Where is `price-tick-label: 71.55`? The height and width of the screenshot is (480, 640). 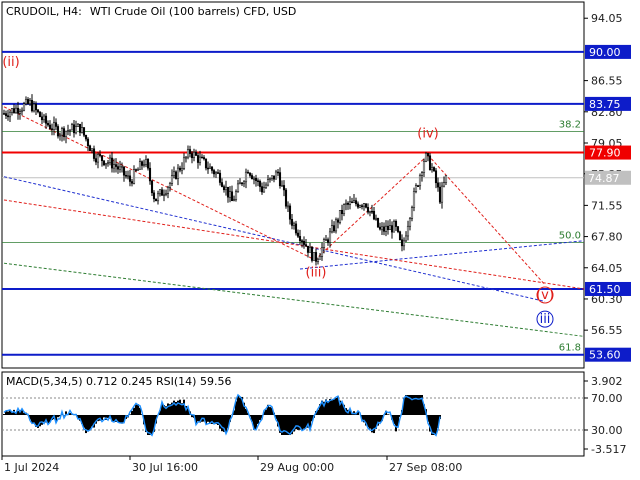
price-tick-label: 71.55 is located at coordinates (607, 205).